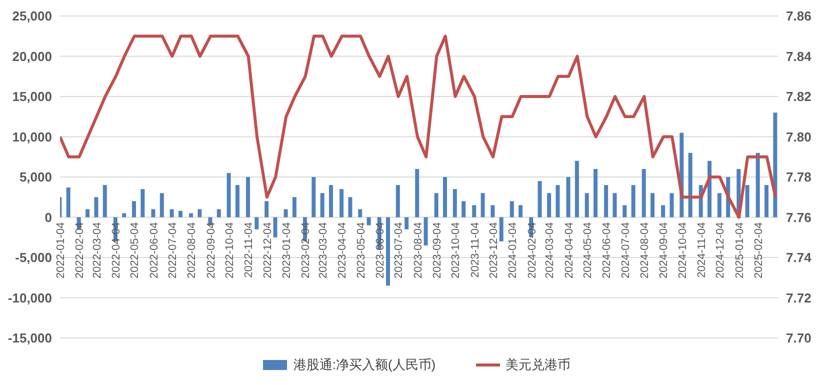  What do you see at coordinates (607, 250) in the screenshot?
I see `x-tick-label: 2024-06-04` at bounding box center [607, 250].